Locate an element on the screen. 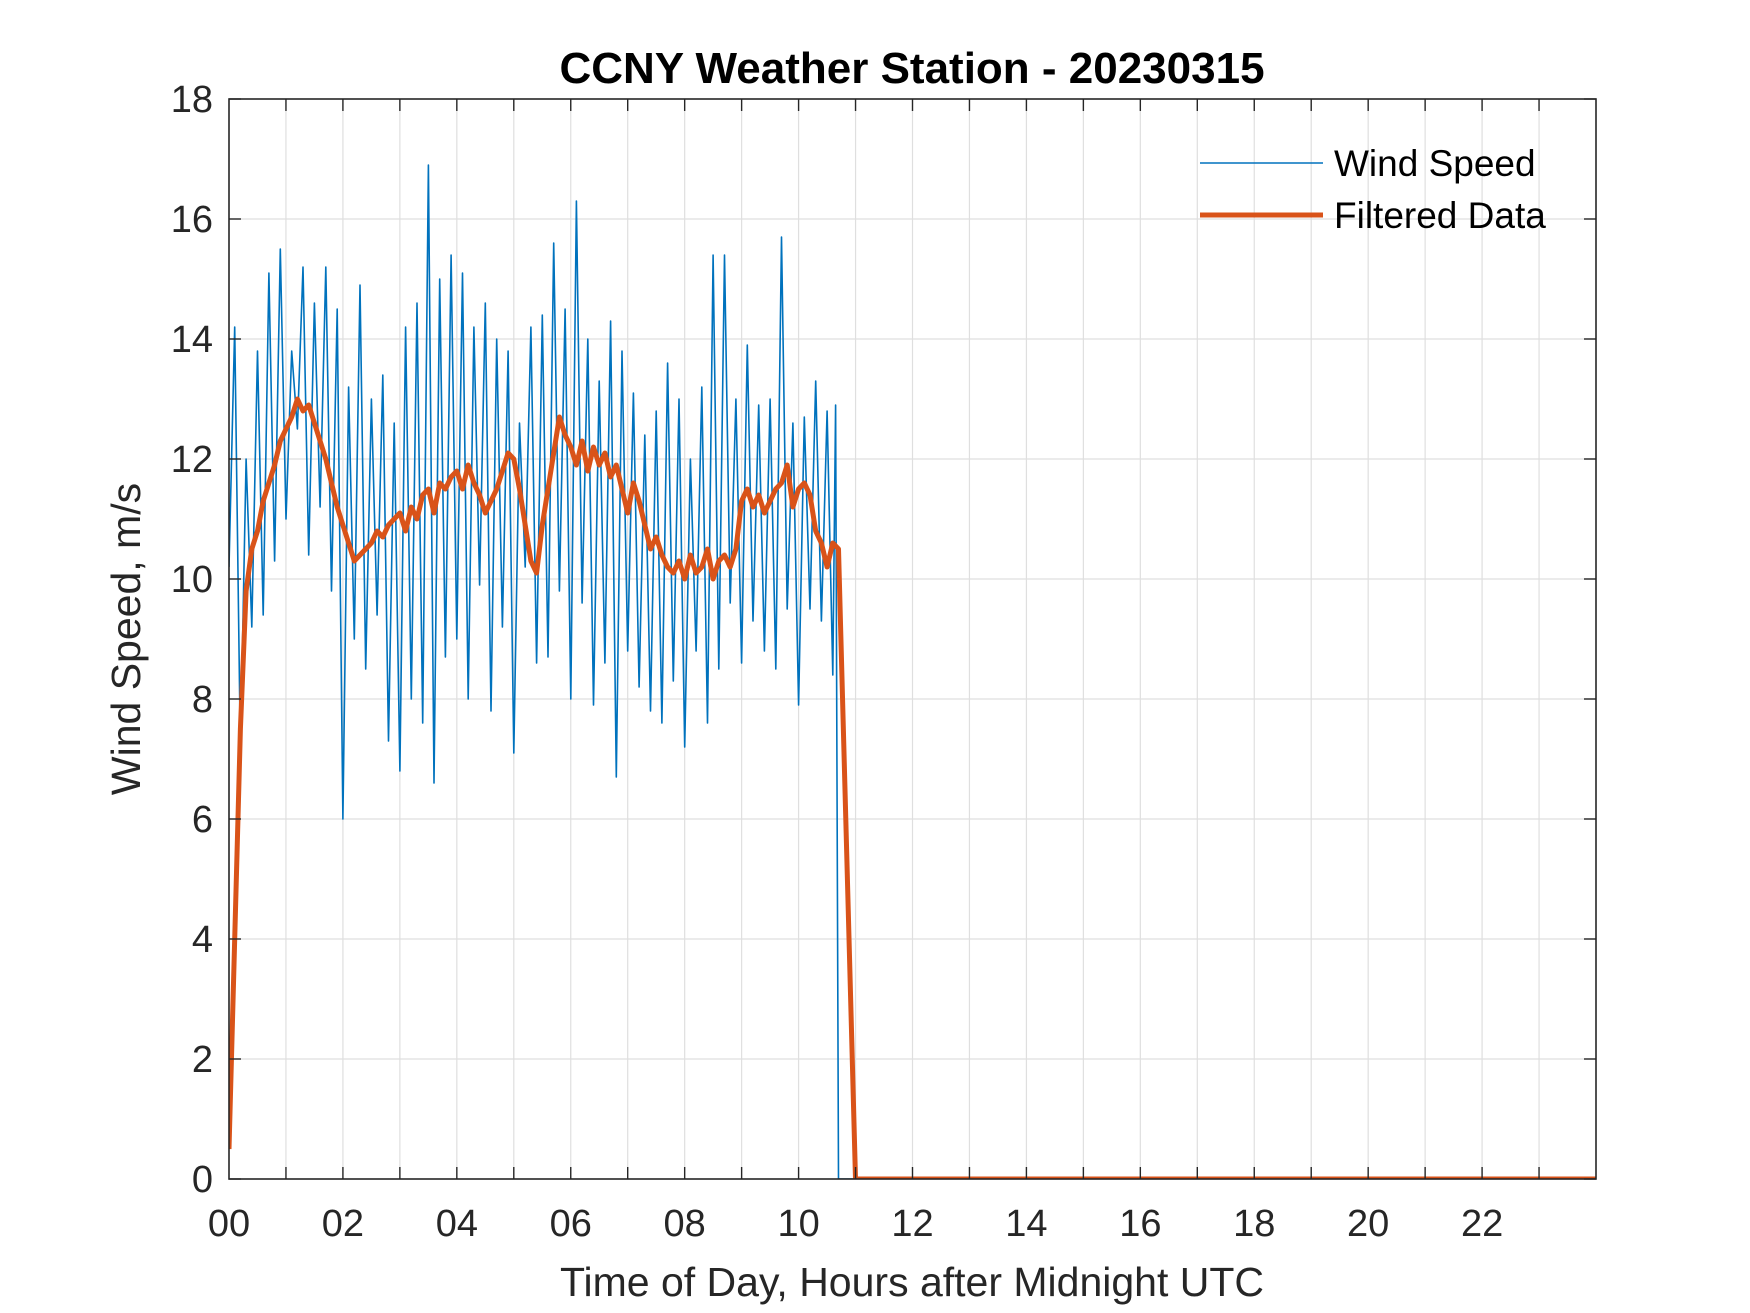  x-axis-label: Time of Day, Hours after Midnight UTC is located at coordinates (912, 1282).